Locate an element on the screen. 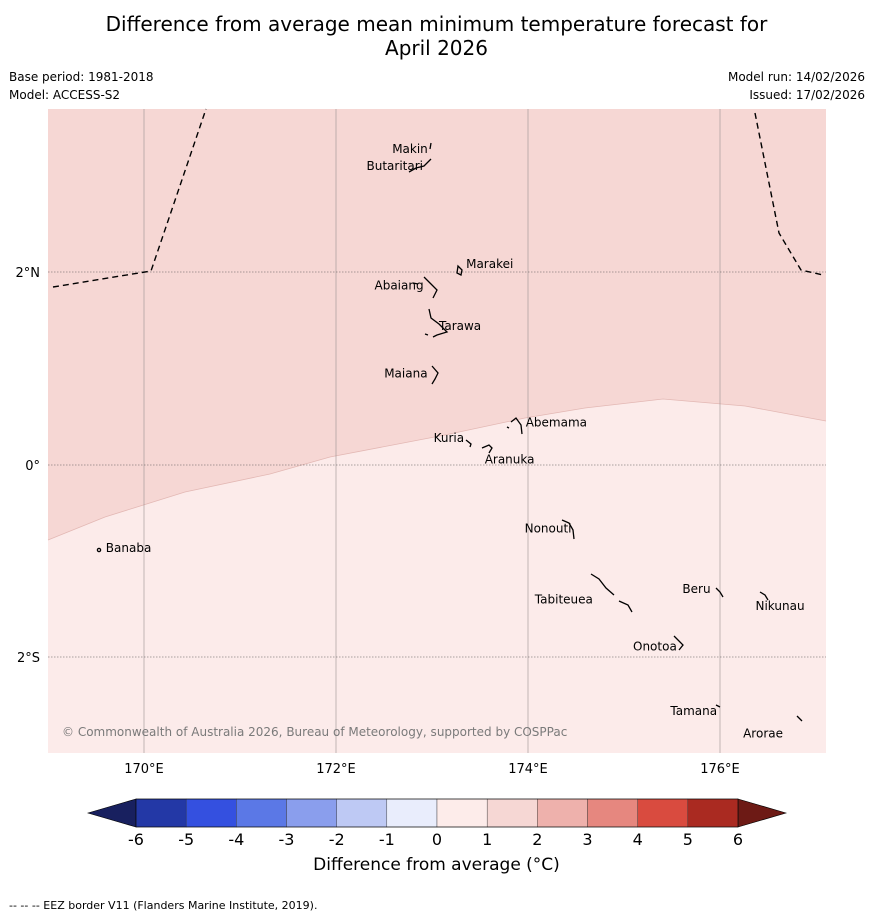 Image resolution: width=873 pixels, height=919 pixels. colorbar-under-arrow is located at coordinates (111, 813).